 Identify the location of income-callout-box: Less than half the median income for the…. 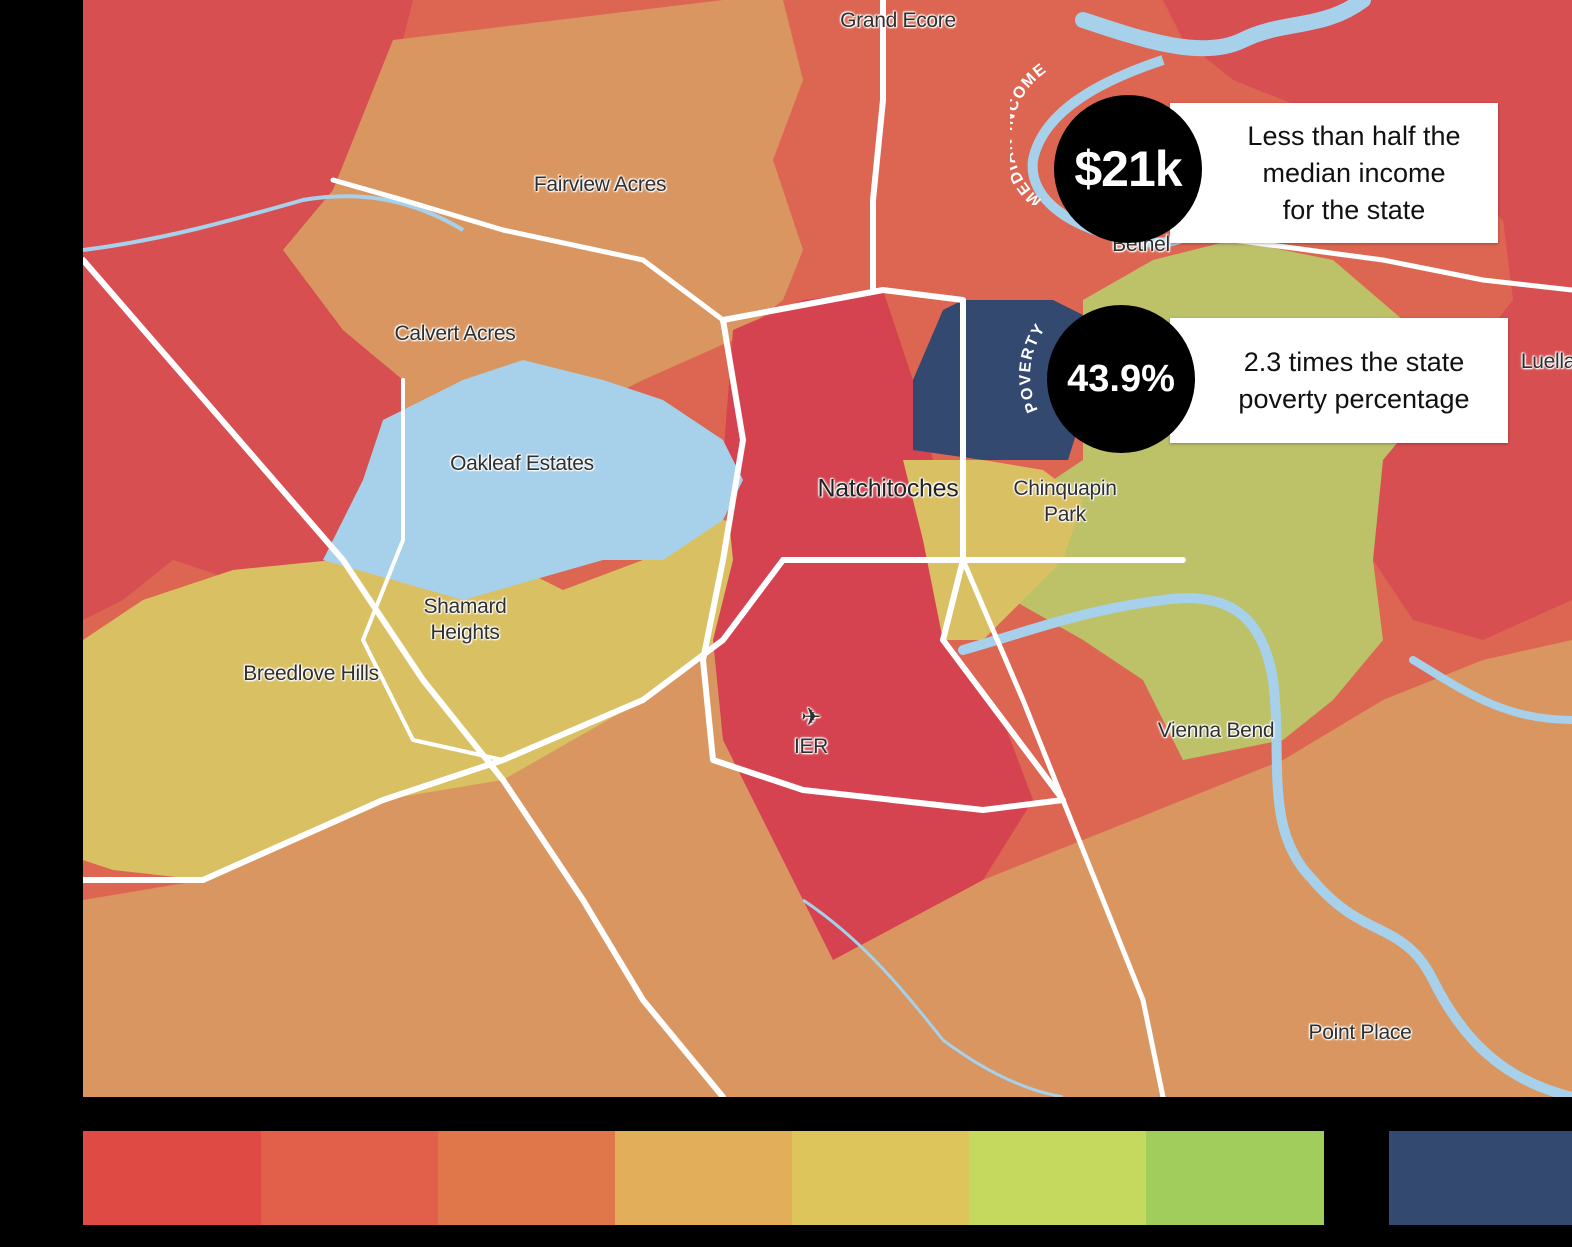
(1334, 173).